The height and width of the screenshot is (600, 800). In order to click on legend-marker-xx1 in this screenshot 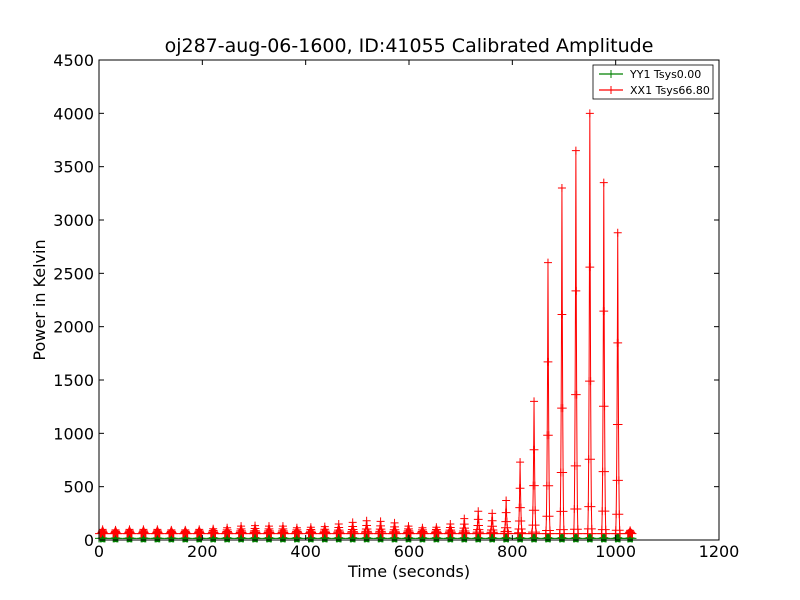, I will do `click(611, 90)`.